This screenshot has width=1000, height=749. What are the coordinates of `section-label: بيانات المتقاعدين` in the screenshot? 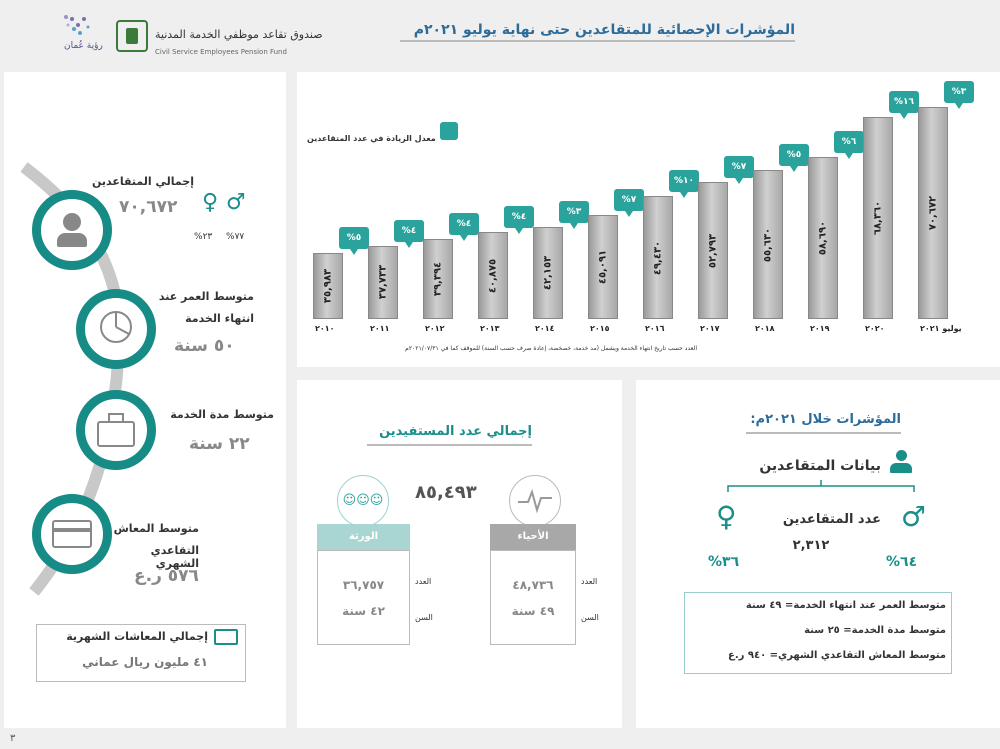 It's located at (820, 466).